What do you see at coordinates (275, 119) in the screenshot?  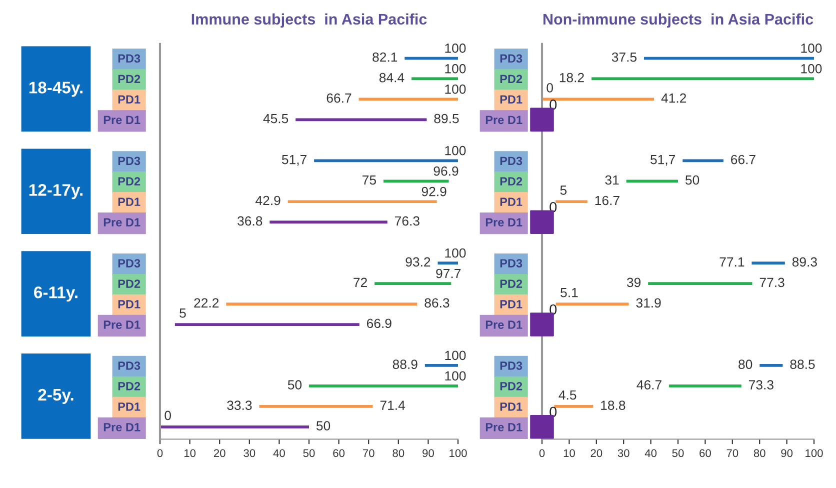 I see `annotation: 45.5` at bounding box center [275, 119].